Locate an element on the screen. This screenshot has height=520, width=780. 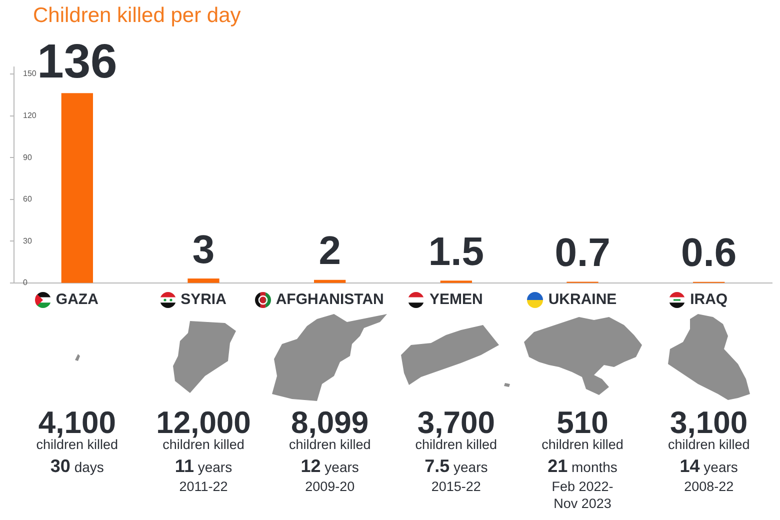
y-tick-label: 0 is located at coordinates (25, 283).